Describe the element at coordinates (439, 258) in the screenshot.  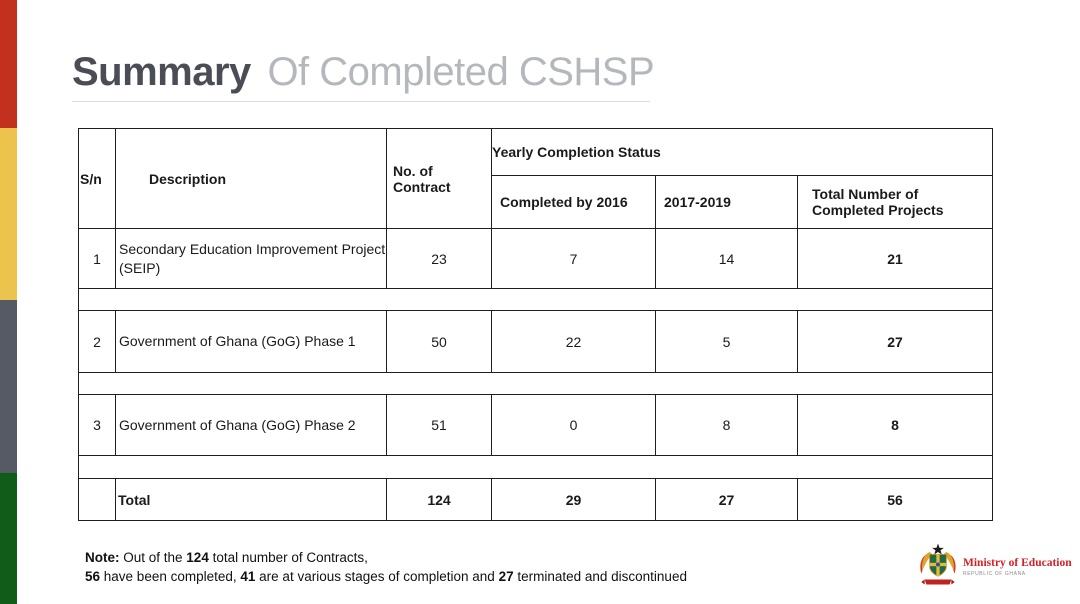
I see `cell-contracts: 23` at that location.